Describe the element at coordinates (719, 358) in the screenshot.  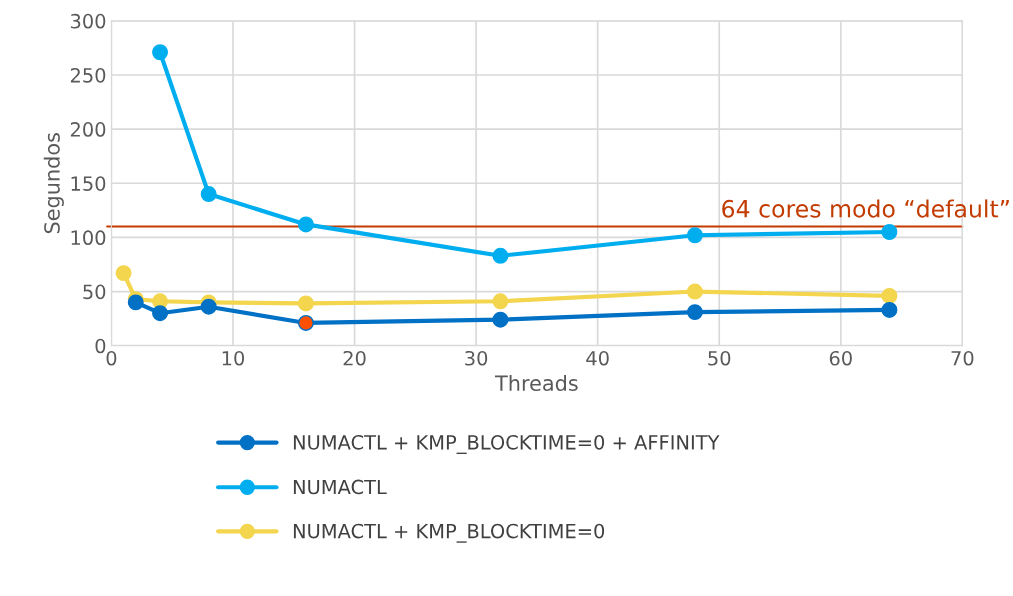
I see `x-tick-label: 50` at that location.